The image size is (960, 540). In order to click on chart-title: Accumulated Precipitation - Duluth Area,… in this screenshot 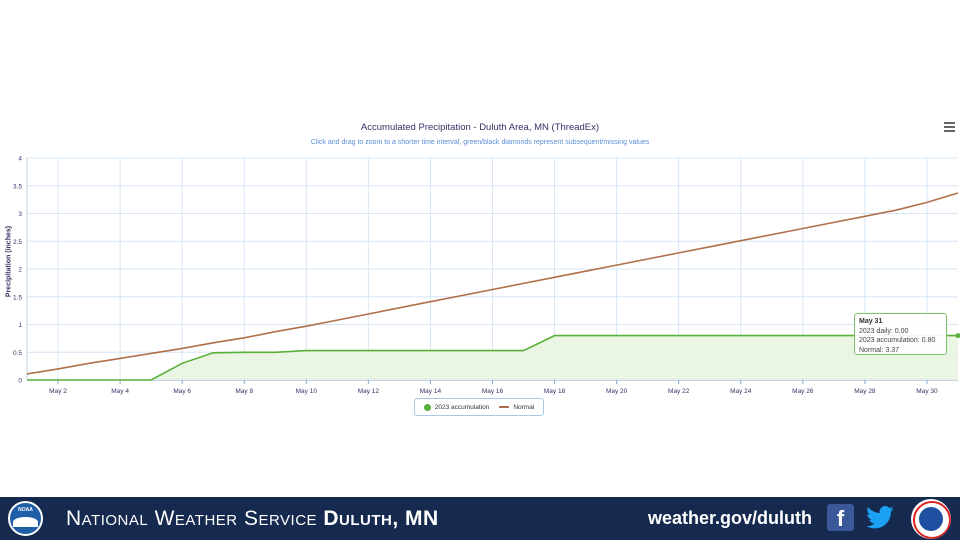, I will do `click(480, 127)`.